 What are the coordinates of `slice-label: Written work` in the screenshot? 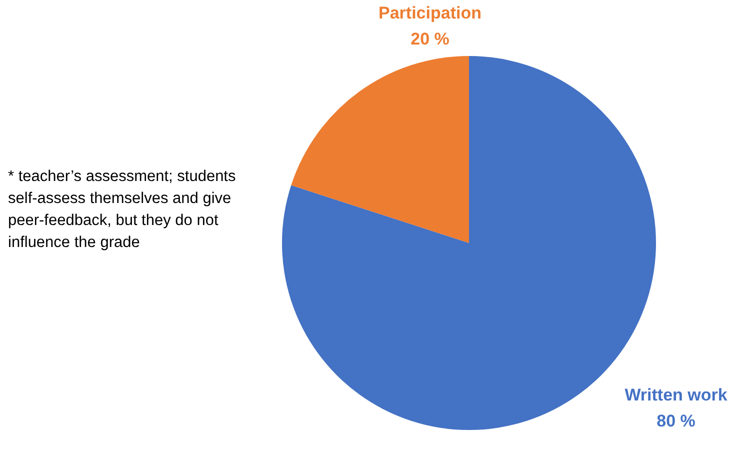 It's located at (676, 395).